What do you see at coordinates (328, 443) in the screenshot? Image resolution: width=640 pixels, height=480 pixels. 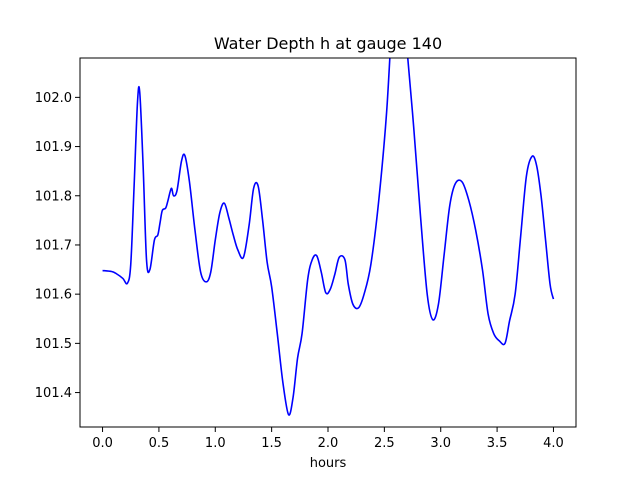 I see `x-tick-label: 2.0` at bounding box center [328, 443].